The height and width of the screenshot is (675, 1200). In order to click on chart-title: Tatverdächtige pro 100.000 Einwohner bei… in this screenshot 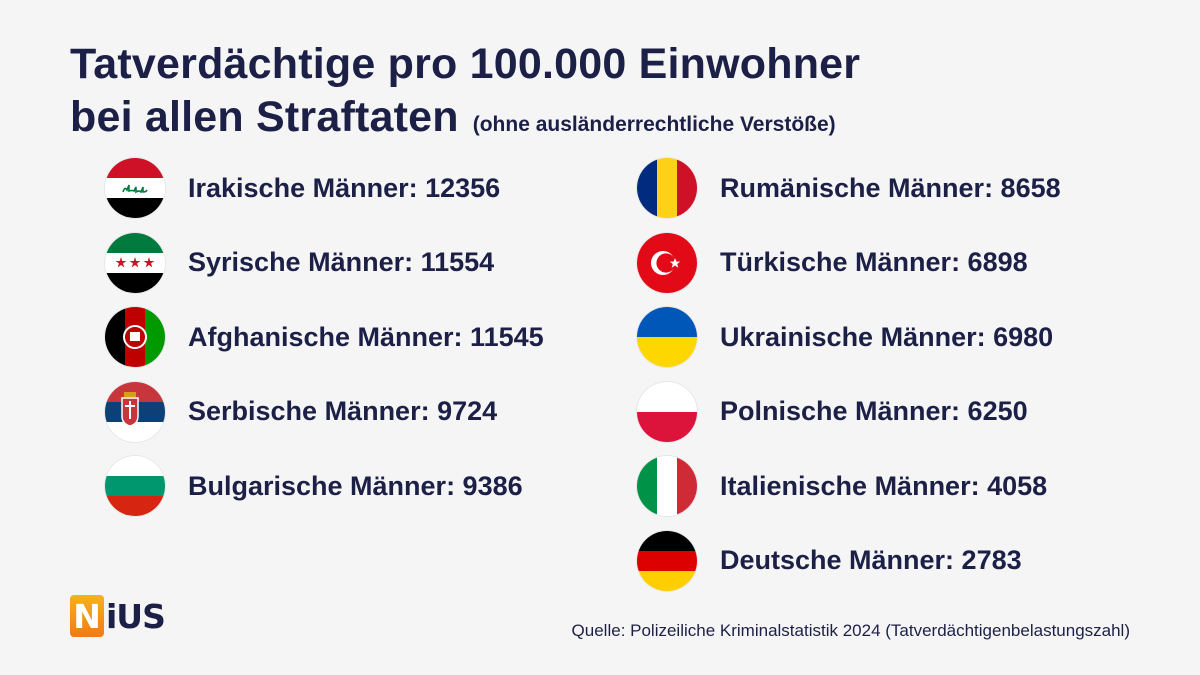, I will do `click(465, 94)`.